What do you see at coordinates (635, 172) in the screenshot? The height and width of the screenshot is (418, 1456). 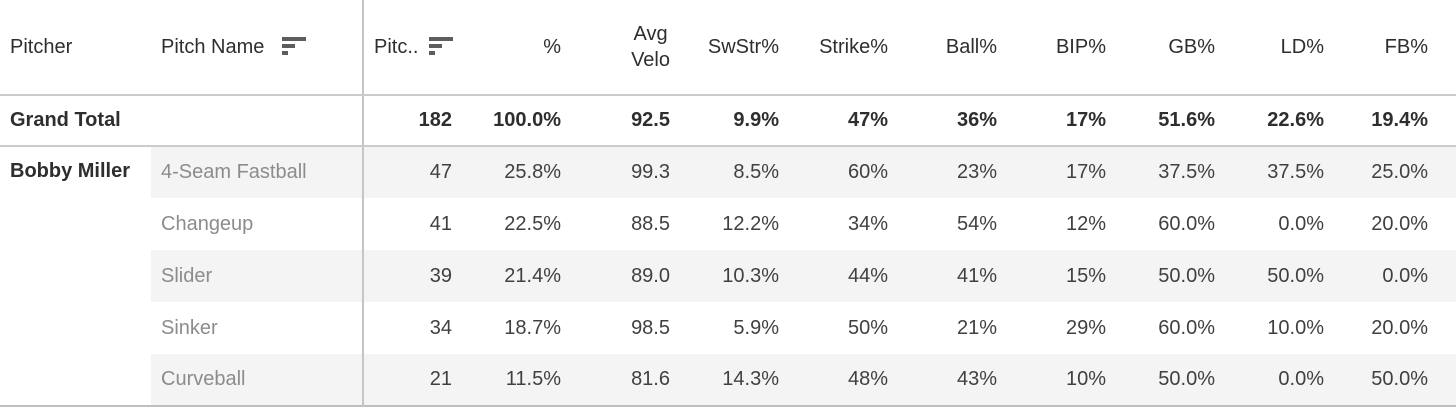 I see `value-cell: 99.3` at bounding box center [635, 172].